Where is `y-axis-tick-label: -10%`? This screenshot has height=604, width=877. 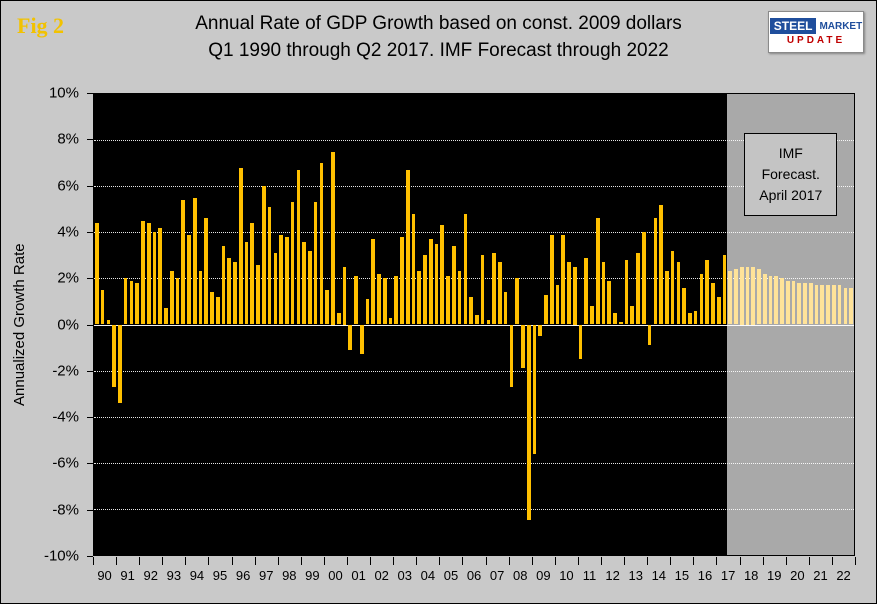 y-axis-tick-label: -10% is located at coordinates (61, 556).